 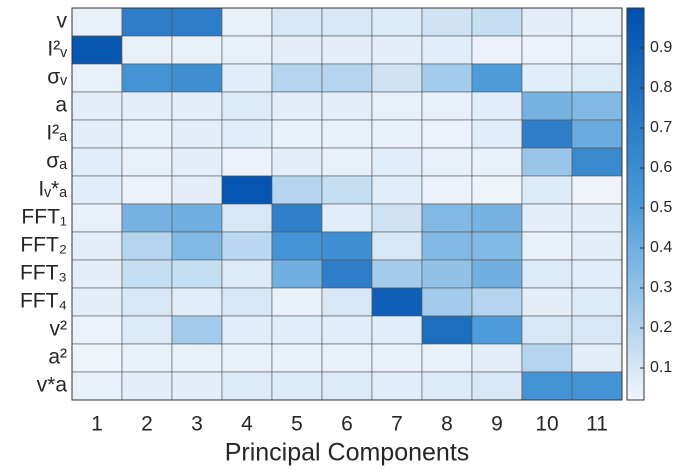 I want to click on x-tick-label: 3, so click(x=197, y=424).